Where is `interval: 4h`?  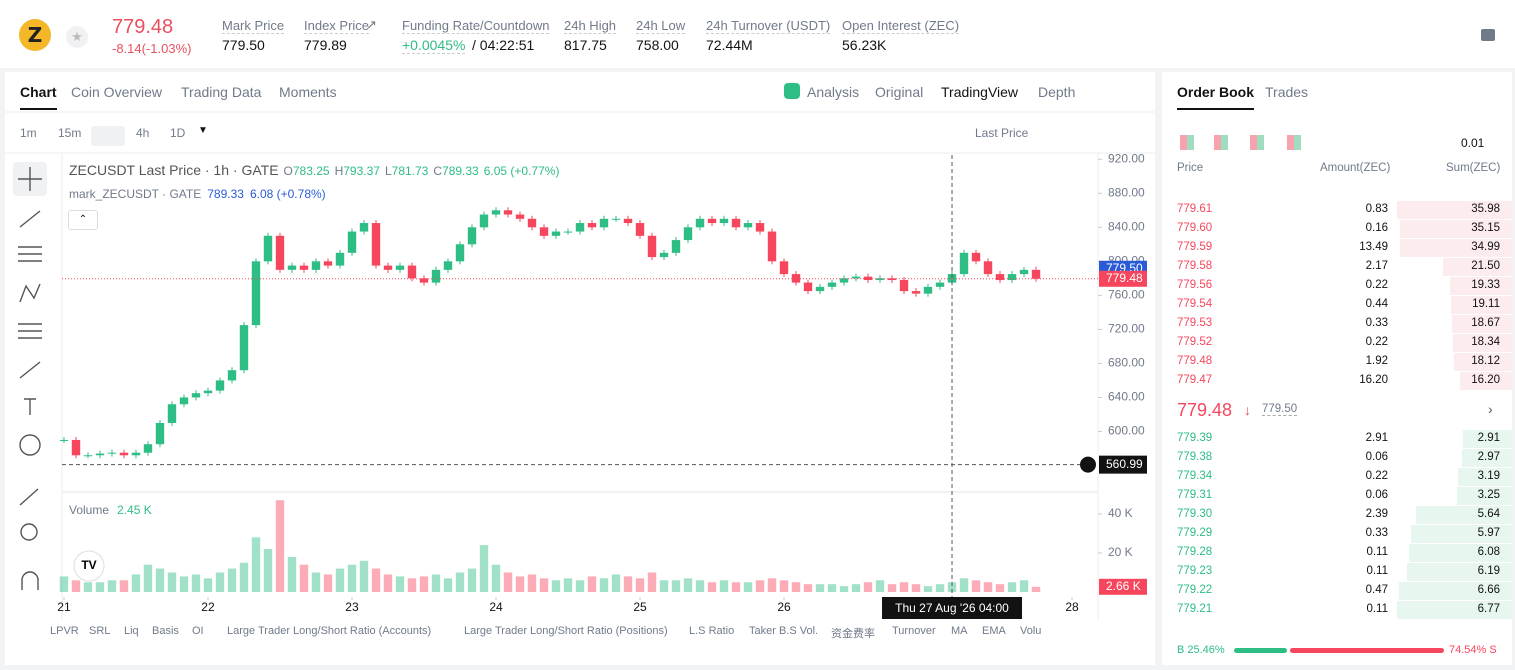
interval: 4h is located at coordinates (143, 133).